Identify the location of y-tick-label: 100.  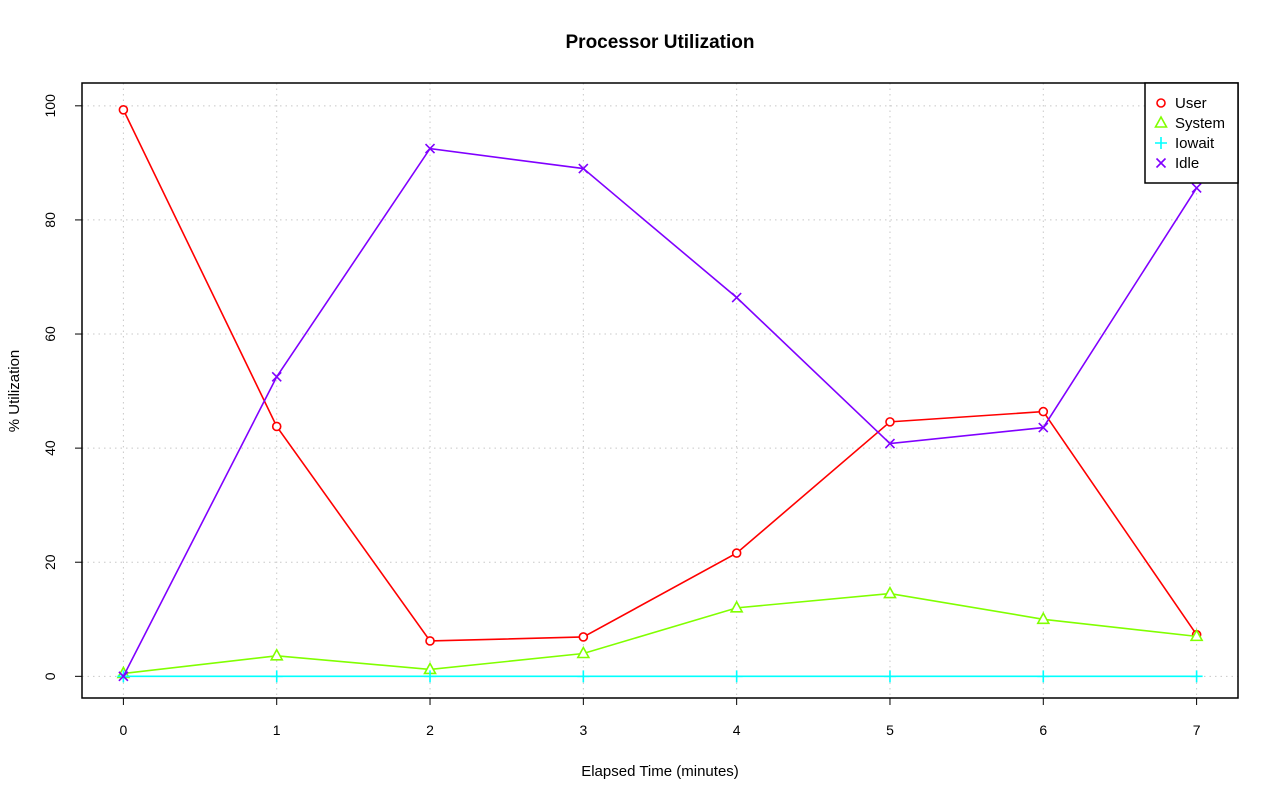
(50, 106).